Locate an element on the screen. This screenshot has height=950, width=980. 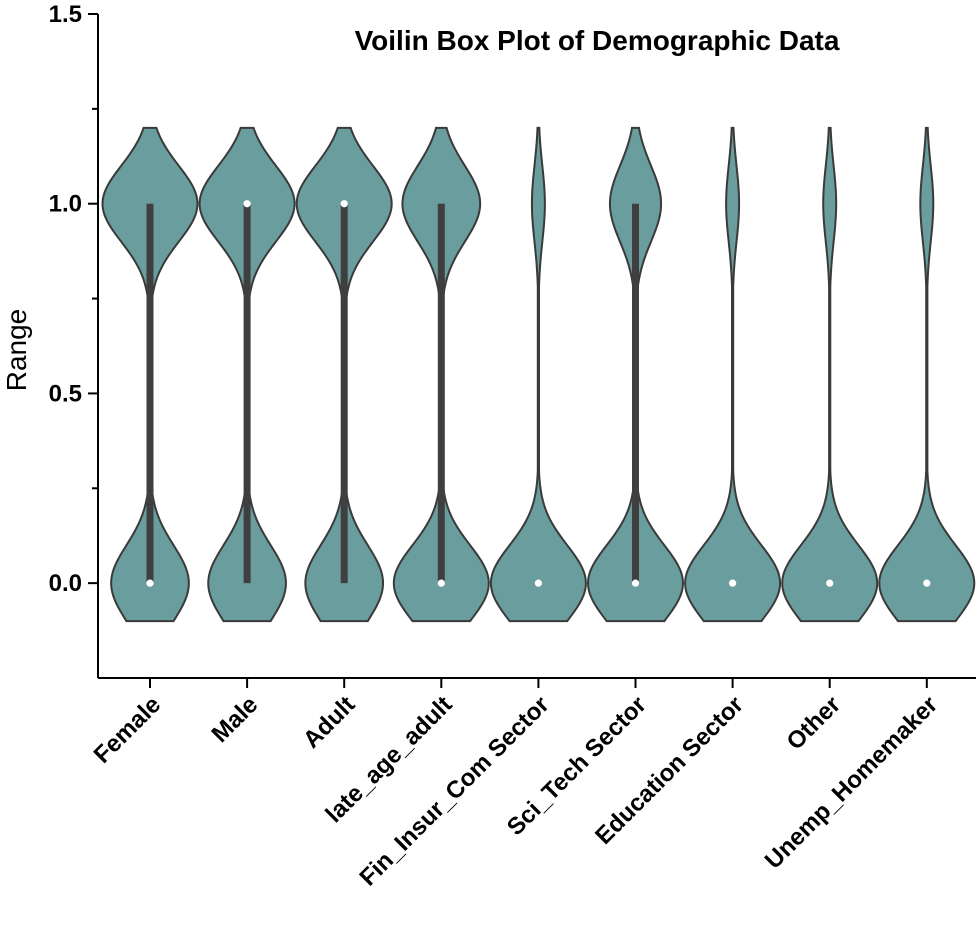
x-tick-label: Male is located at coordinates (235, 719).